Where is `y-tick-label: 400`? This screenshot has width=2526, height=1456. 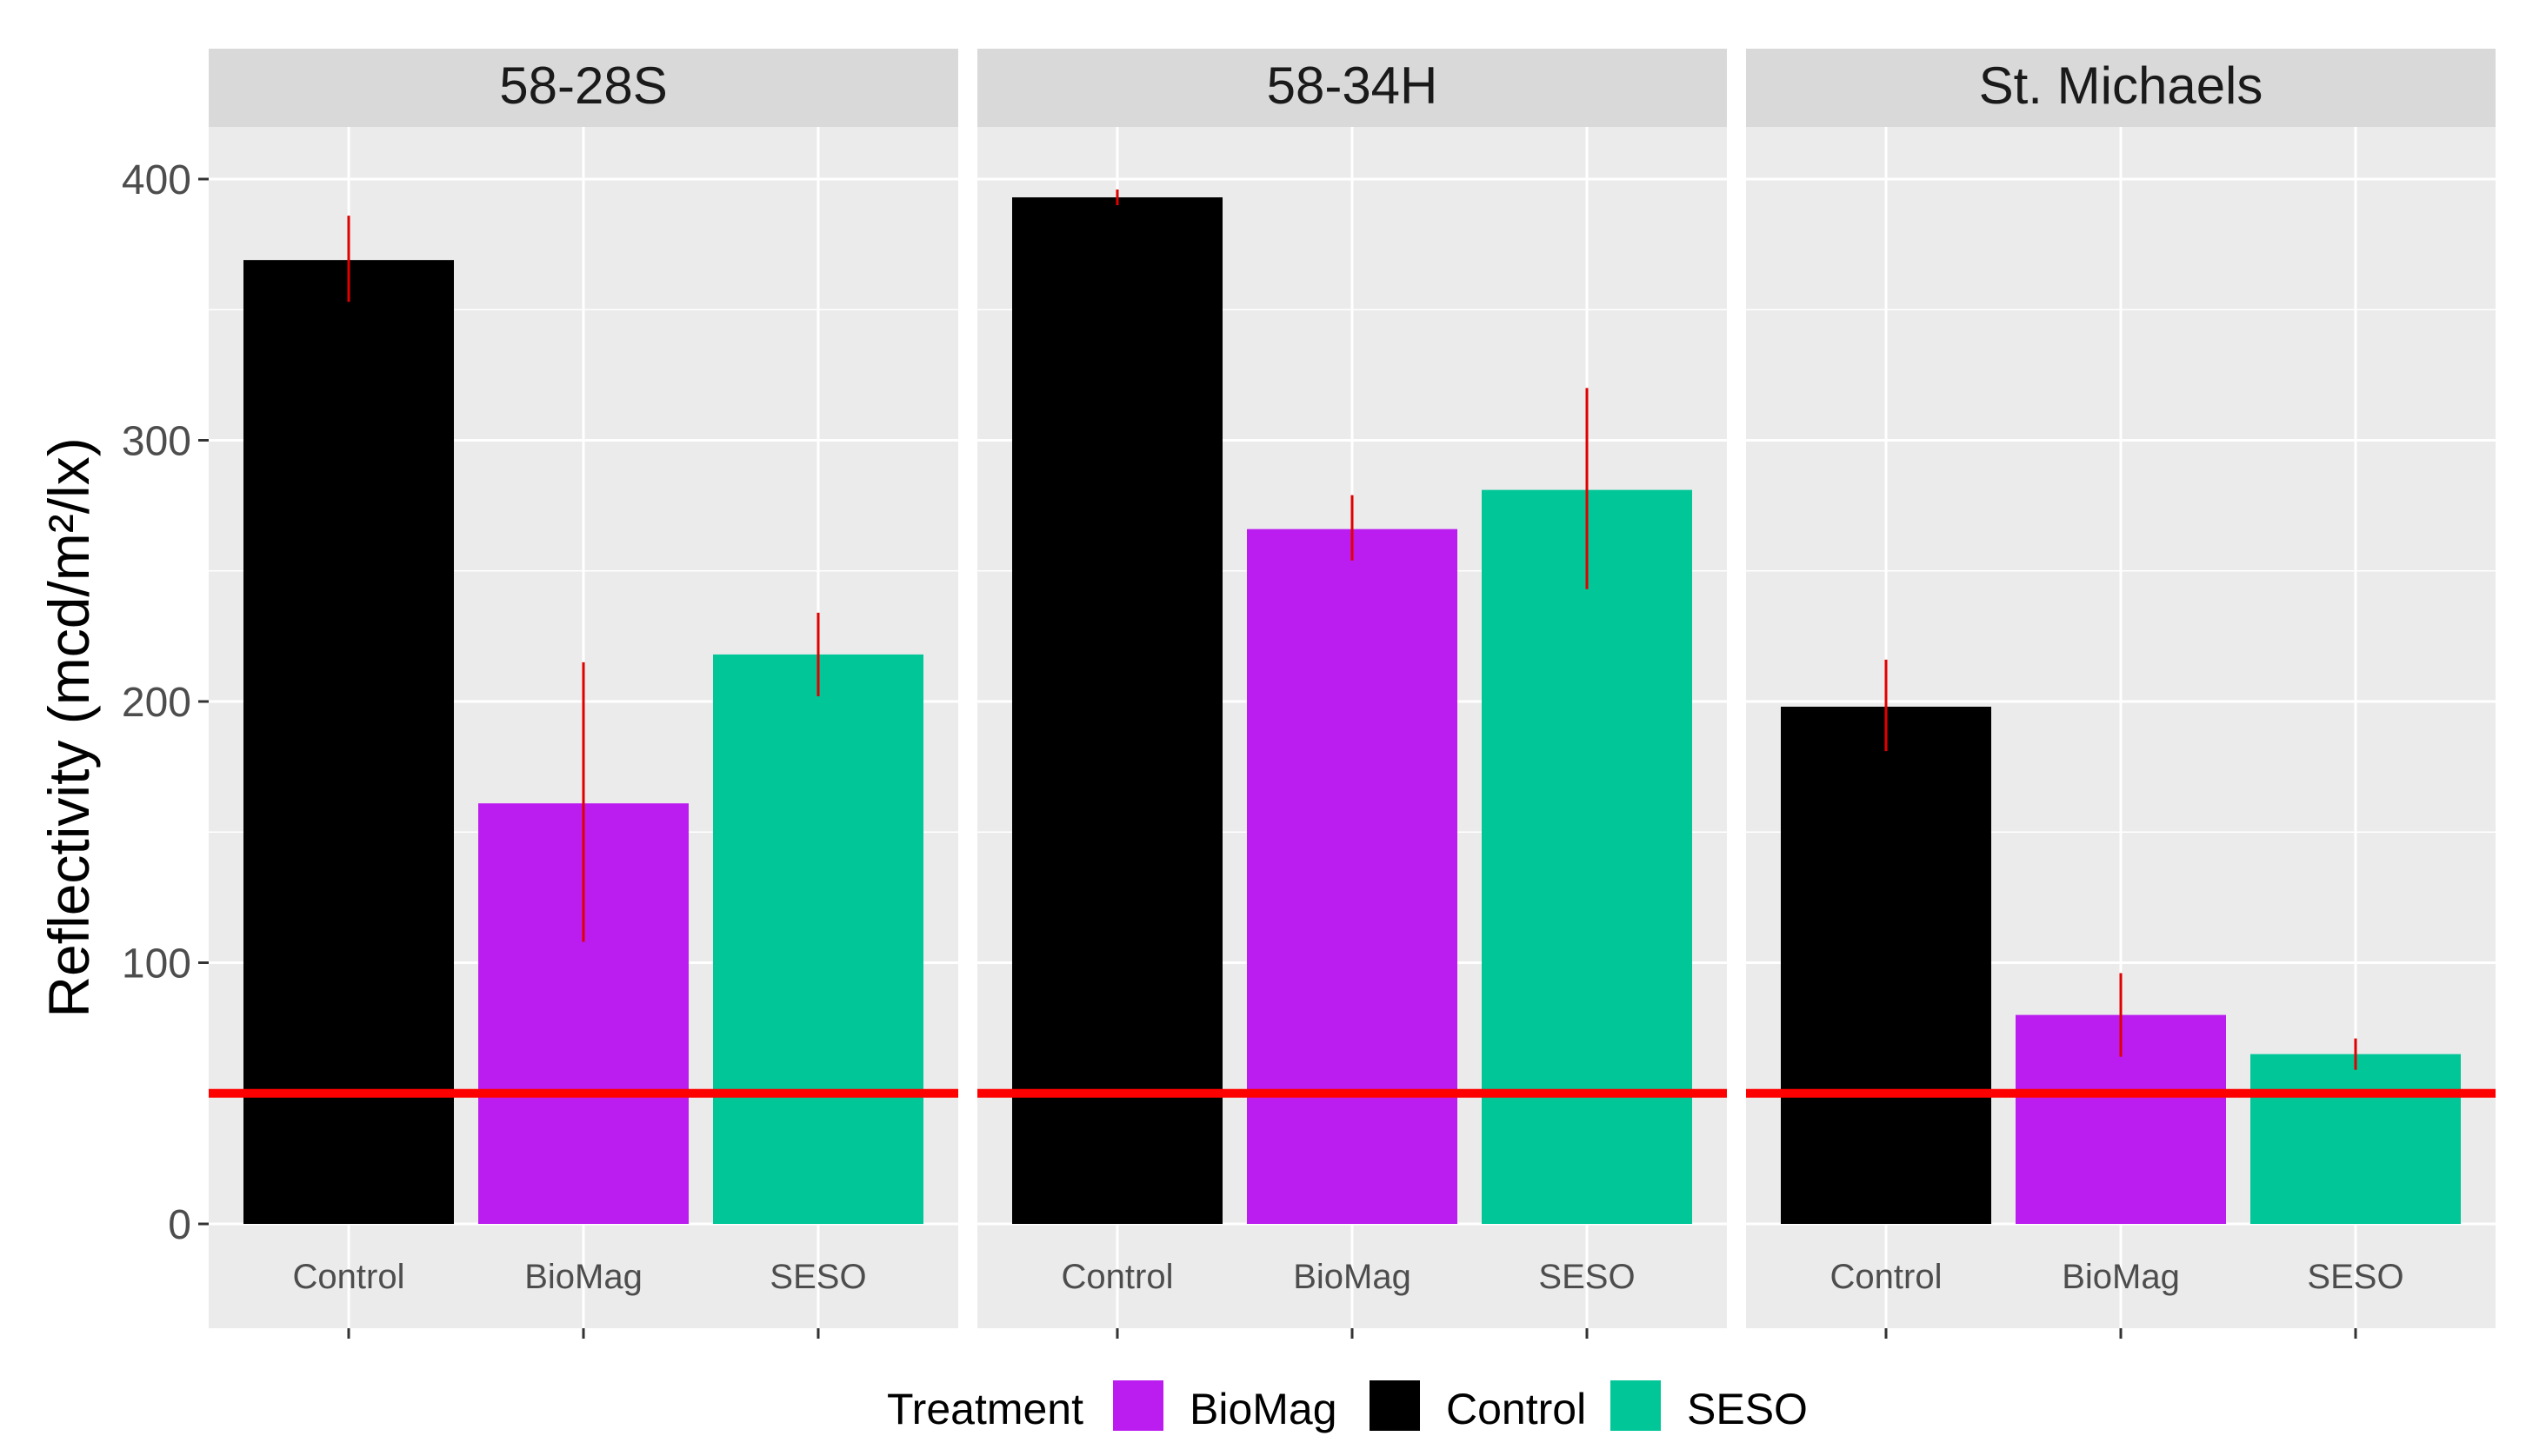 y-tick-label: 400 is located at coordinates (156, 180).